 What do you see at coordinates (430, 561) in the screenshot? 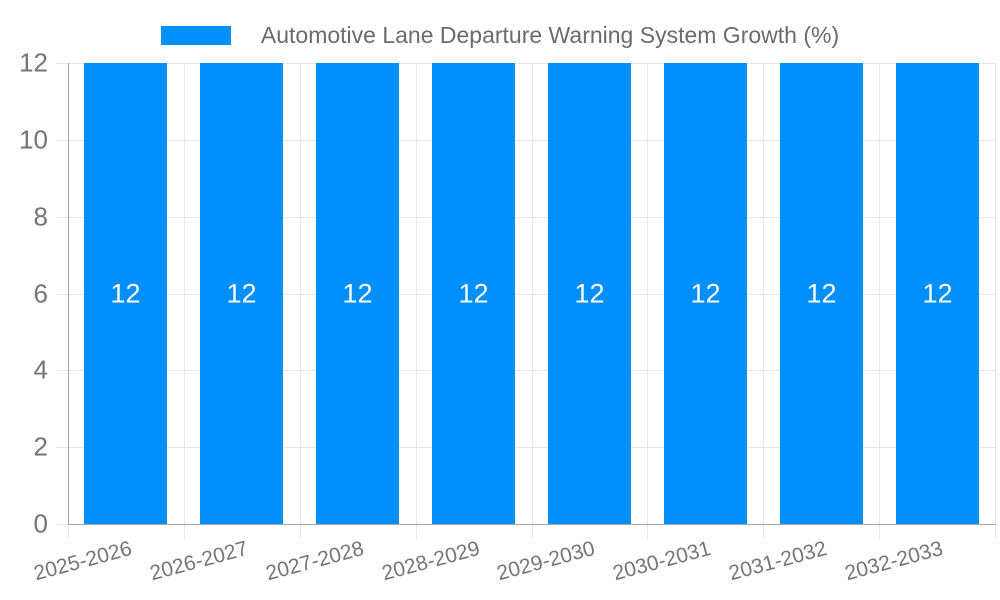
I see `x-axis-label: 2028-2029` at bounding box center [430, 561].